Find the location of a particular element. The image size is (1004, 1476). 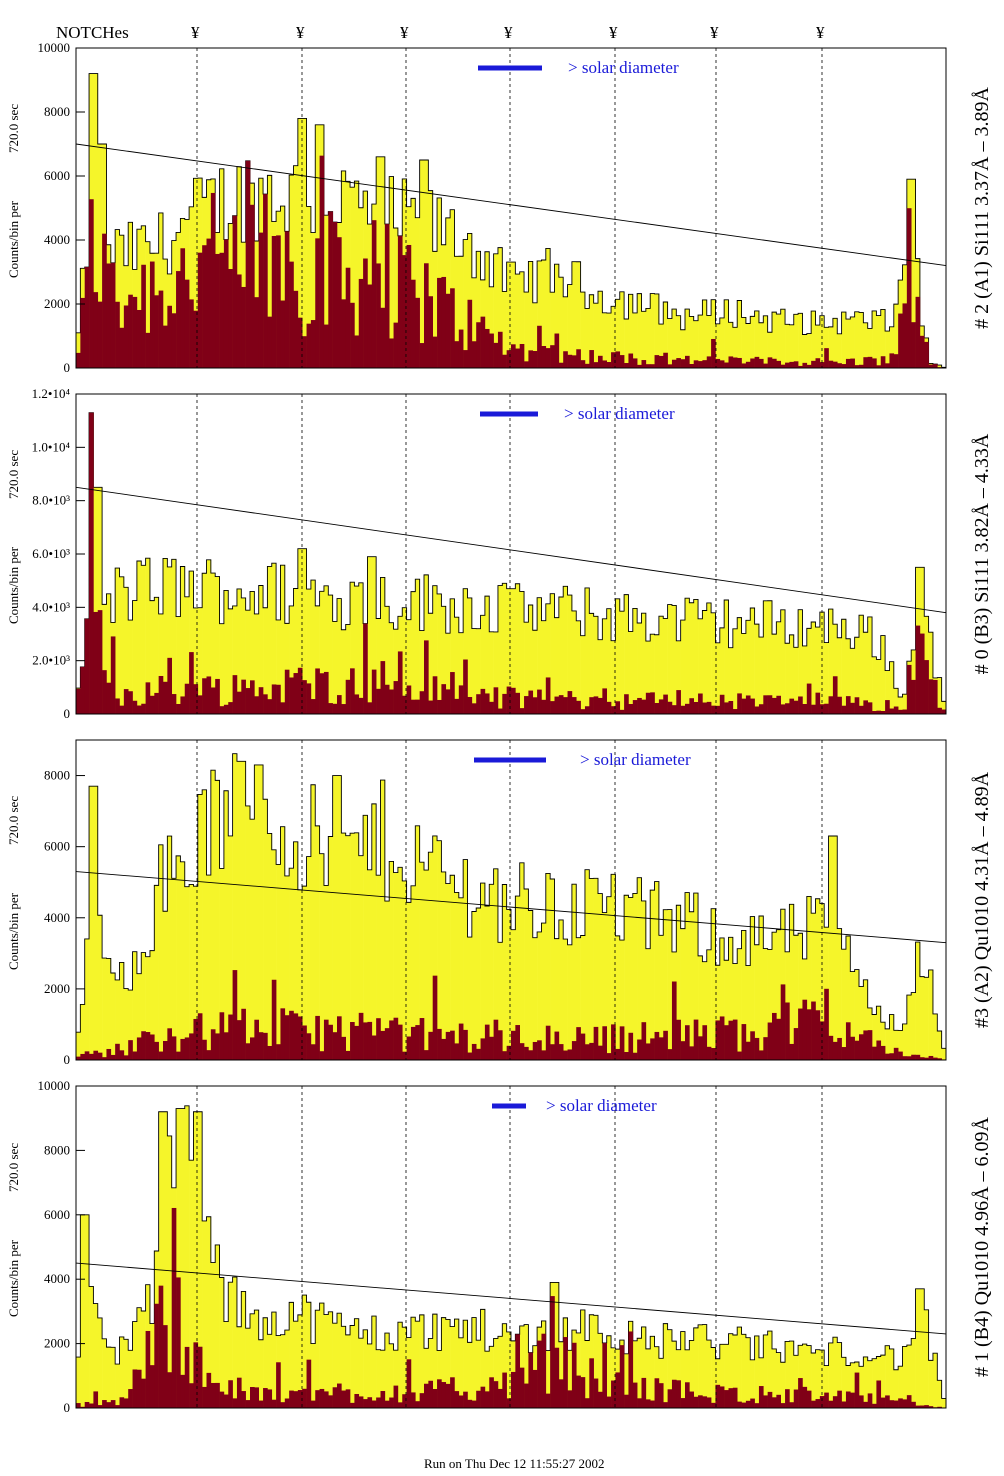

y-tick-label: 4.0•10³ is located at coordinates (51, 606).